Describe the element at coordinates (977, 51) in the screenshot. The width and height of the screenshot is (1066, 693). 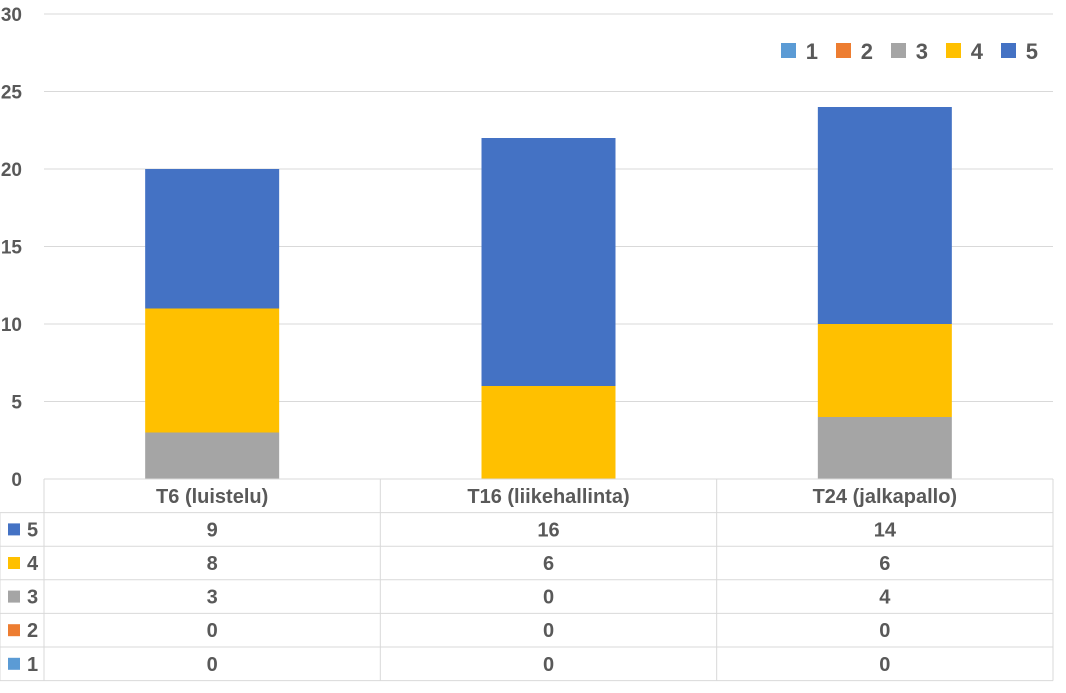
I see `legend-label: 4` at that location.